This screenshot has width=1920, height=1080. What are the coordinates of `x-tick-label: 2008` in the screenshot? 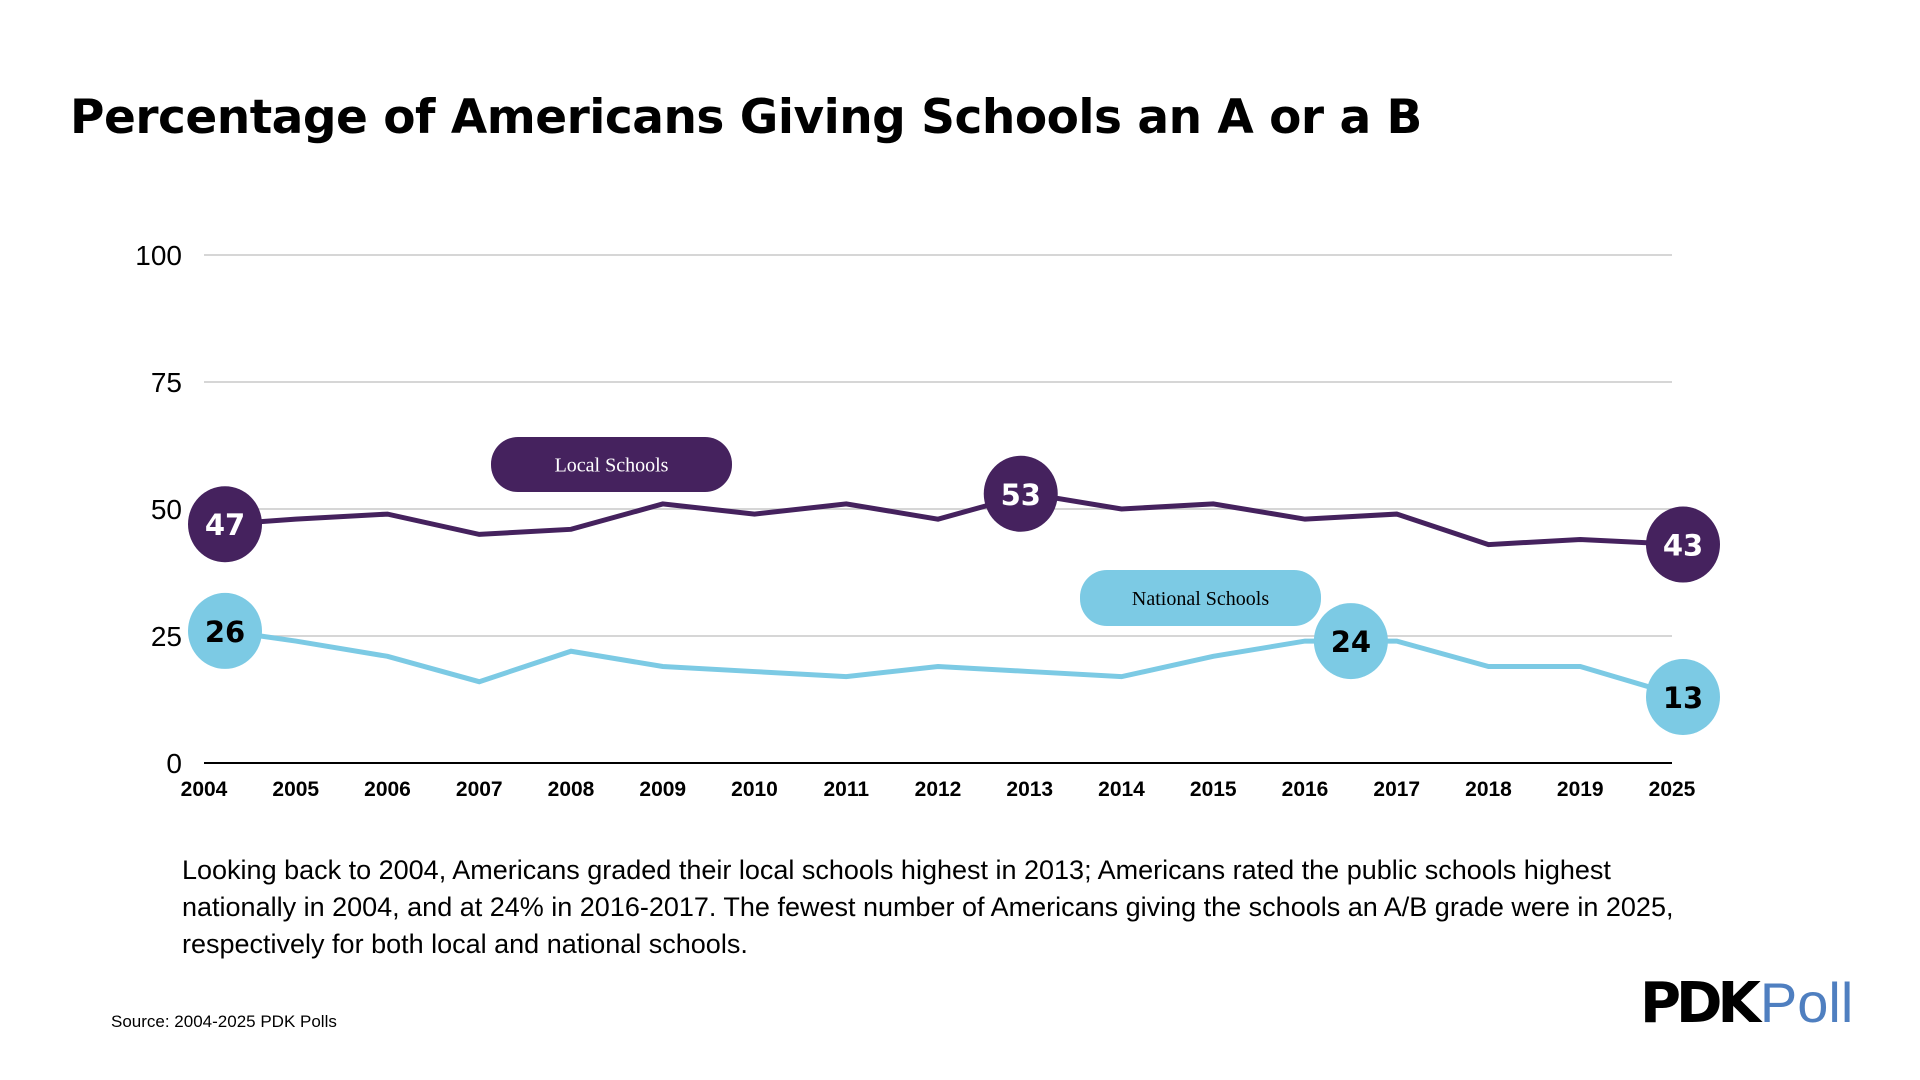 It's located at (571, 789).